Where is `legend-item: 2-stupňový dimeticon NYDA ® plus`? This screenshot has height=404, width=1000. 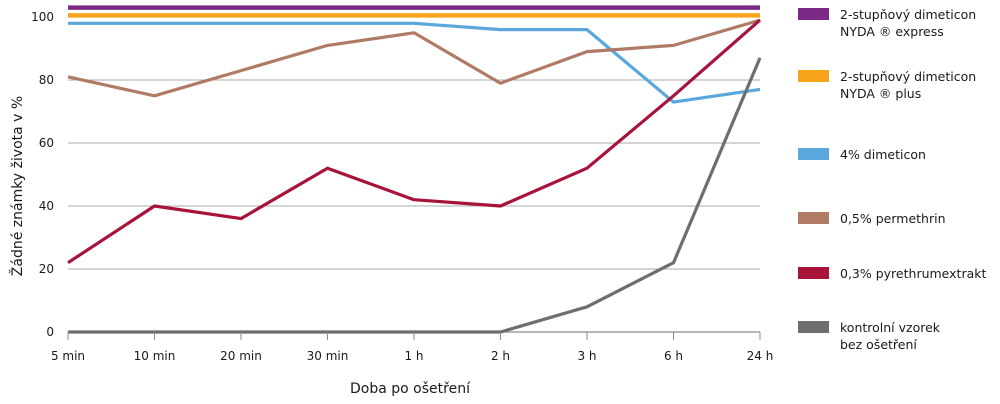
legend-item: 2-stupňový dimeticon NYDA ® plus is located at coordinates (887, 85).